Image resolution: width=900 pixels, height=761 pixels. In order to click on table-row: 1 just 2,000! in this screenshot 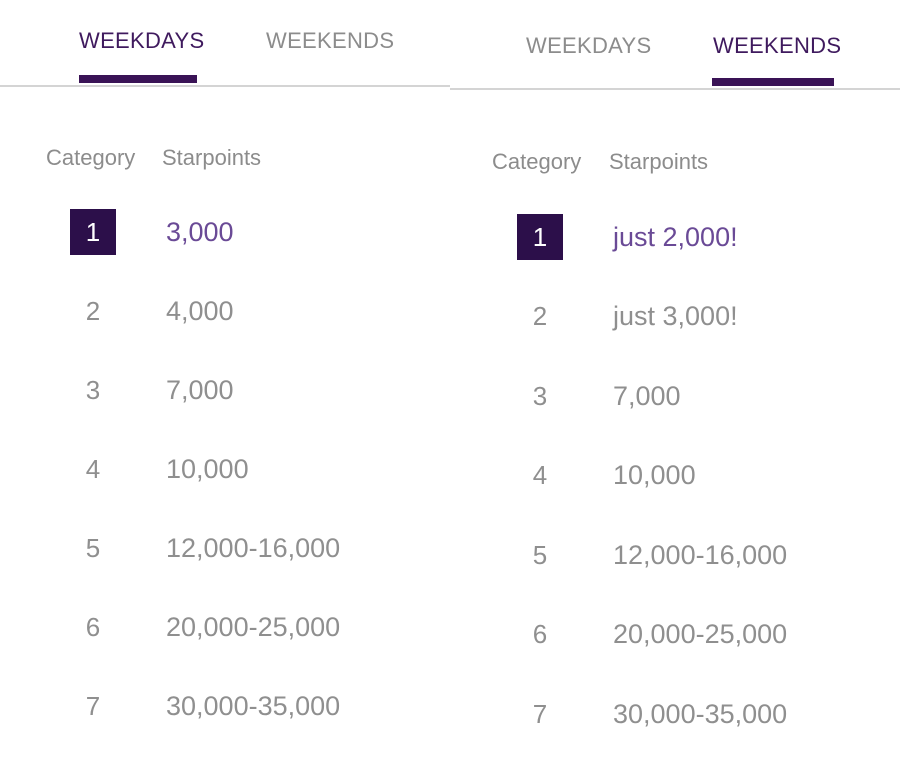, I will do `click(675, 237)`.